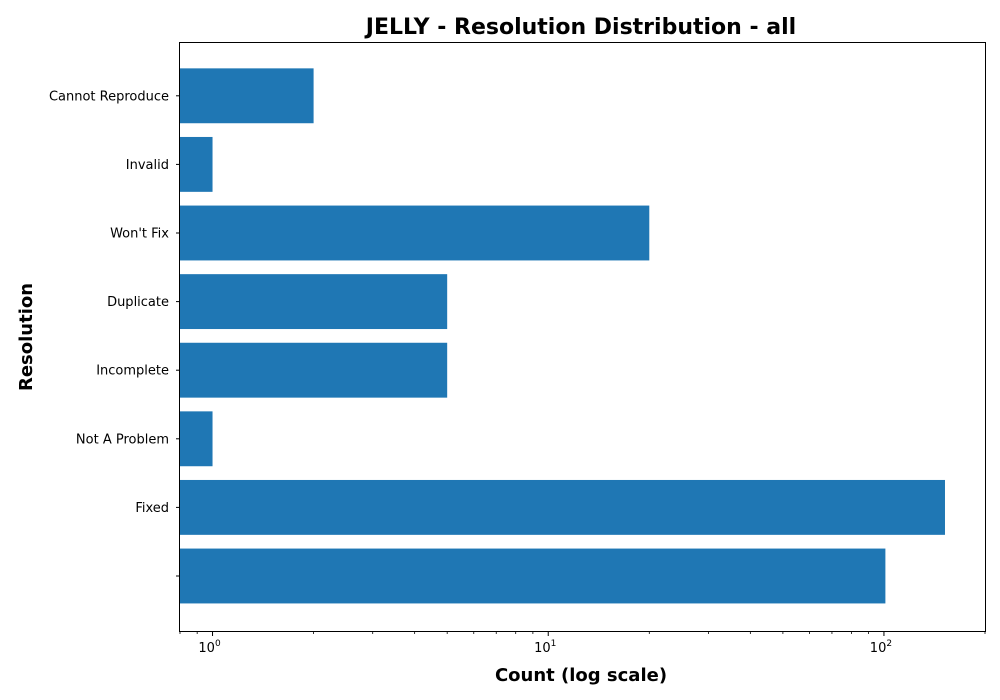  I want to click on y-tick-label: Fixed, so click(152, 508).